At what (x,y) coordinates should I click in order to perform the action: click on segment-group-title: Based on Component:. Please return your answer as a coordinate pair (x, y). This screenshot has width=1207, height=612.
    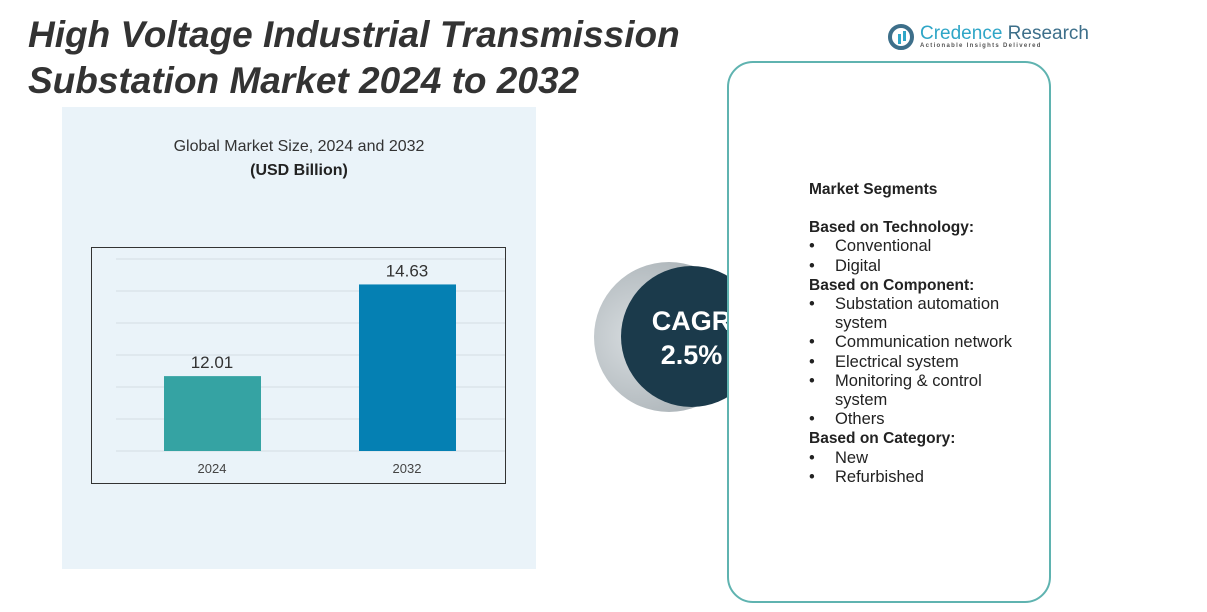
    Looking at the image, I should click on (892, 285).